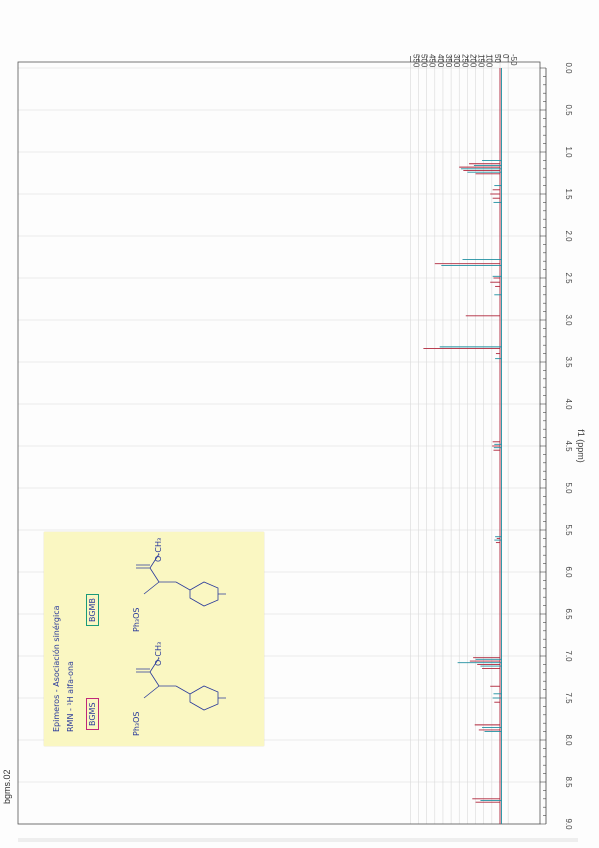 Image resolution: width=599 pixels, height=848 pixels. What do you see at coordinates (92, 714) in the screenshot?
I see `compound-label-a: BGMS` at bounding box center [92, 714].